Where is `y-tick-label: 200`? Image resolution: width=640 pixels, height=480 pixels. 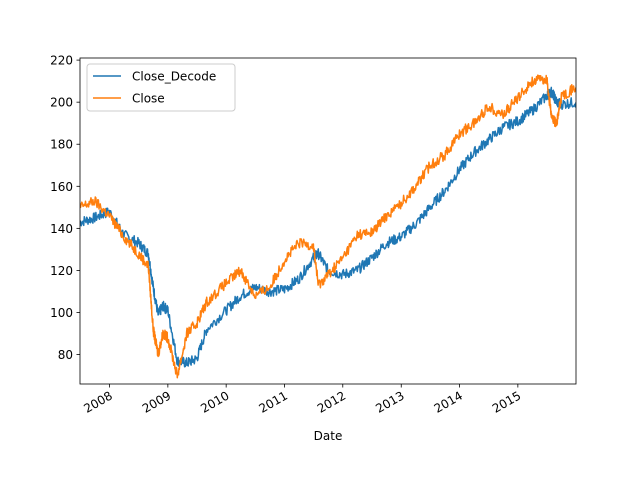 y-tick-label: 200 is located at coordinates (61, 103).